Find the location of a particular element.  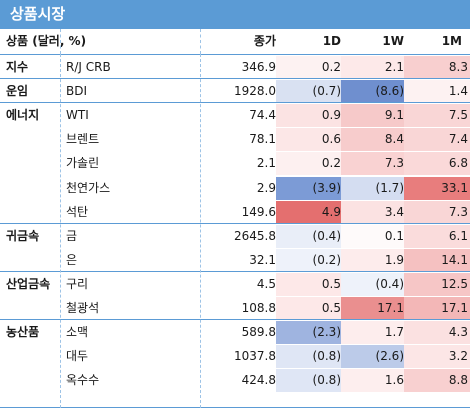

cell-1w: 3.4 is located at coordinates (394, 211).